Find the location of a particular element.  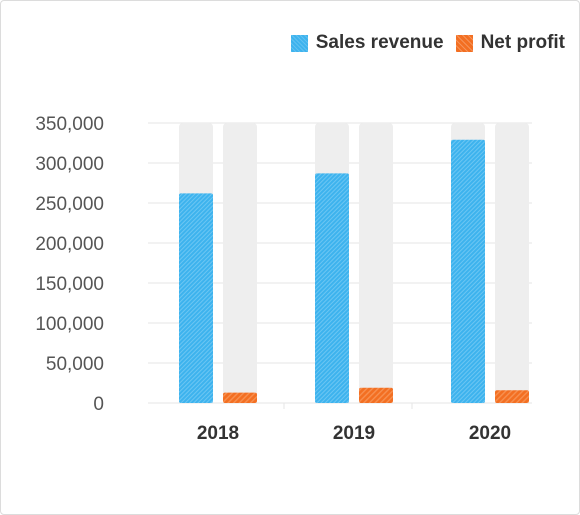

legend: Sales revenue Net profit is located at coordinates (427, 43).